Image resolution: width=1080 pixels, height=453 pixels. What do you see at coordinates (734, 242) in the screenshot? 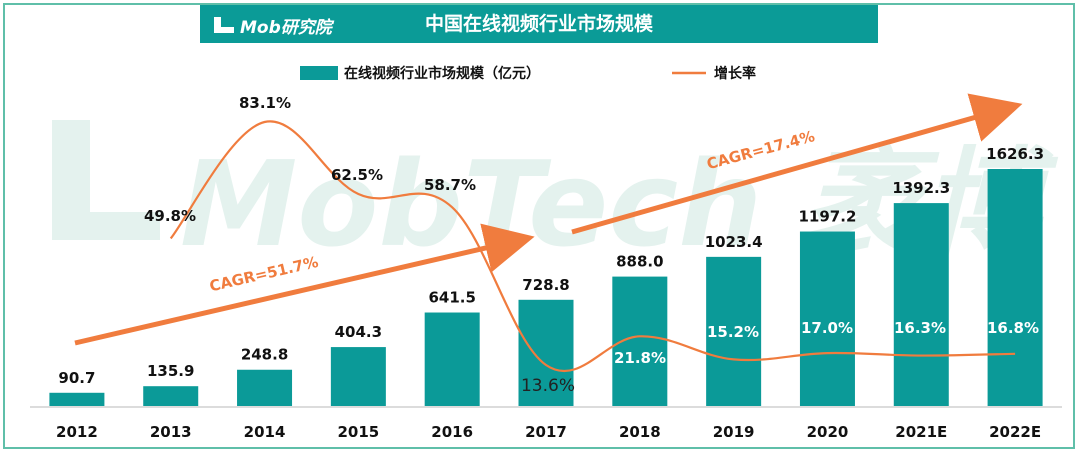
I see `bar-value-label: 1023.4` at bounding box center [734, 242].